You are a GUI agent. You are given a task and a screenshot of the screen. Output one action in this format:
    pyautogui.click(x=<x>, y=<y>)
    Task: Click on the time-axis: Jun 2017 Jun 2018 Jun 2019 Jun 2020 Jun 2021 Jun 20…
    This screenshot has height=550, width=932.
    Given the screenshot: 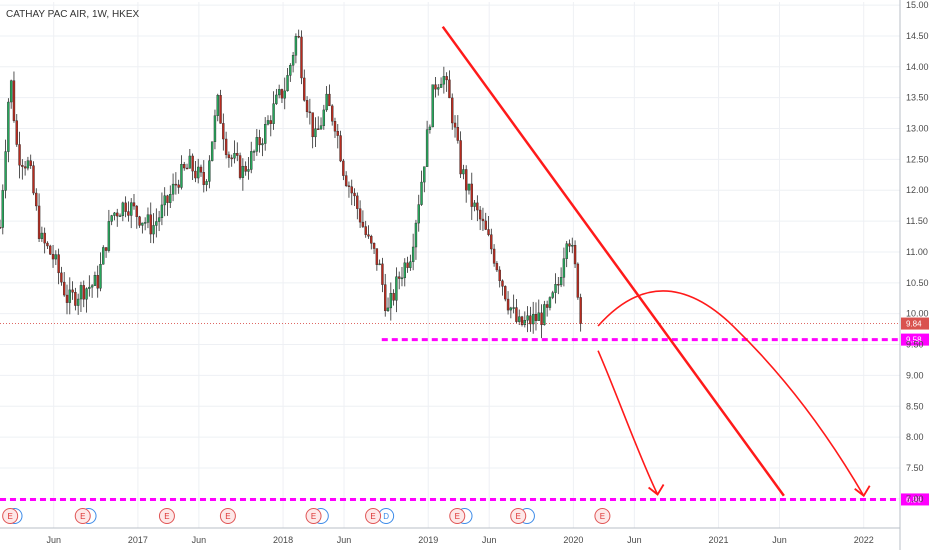 What is the action you would take?
    pyautogui.click(x=450, y=536)
    